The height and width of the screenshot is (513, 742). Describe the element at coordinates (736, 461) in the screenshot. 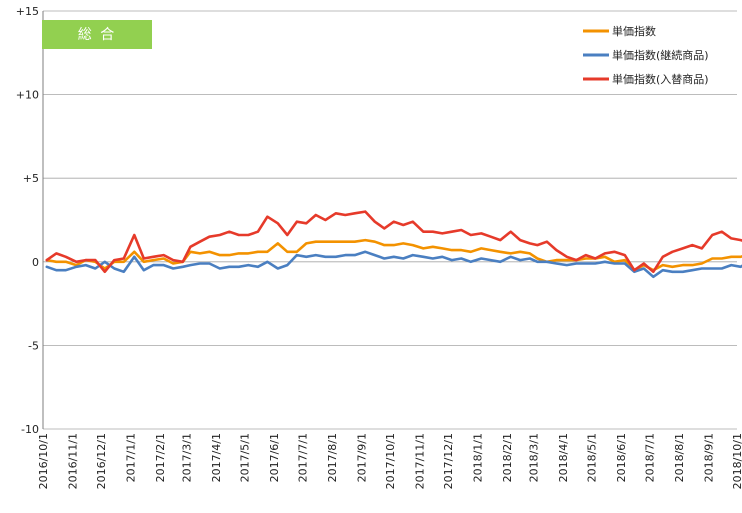

I see `x-tick-label: 2018/10/1` at that location.